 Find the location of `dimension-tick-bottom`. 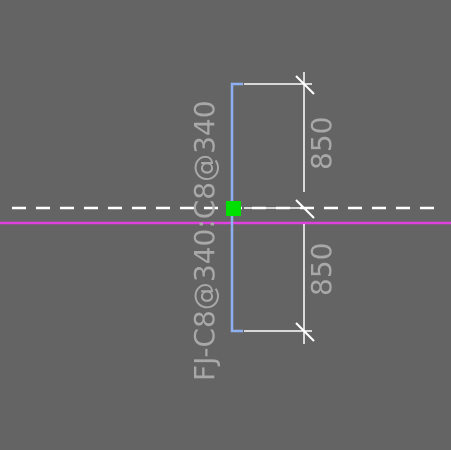

dimension-tick-bottom is located at coordinates (305, 332).